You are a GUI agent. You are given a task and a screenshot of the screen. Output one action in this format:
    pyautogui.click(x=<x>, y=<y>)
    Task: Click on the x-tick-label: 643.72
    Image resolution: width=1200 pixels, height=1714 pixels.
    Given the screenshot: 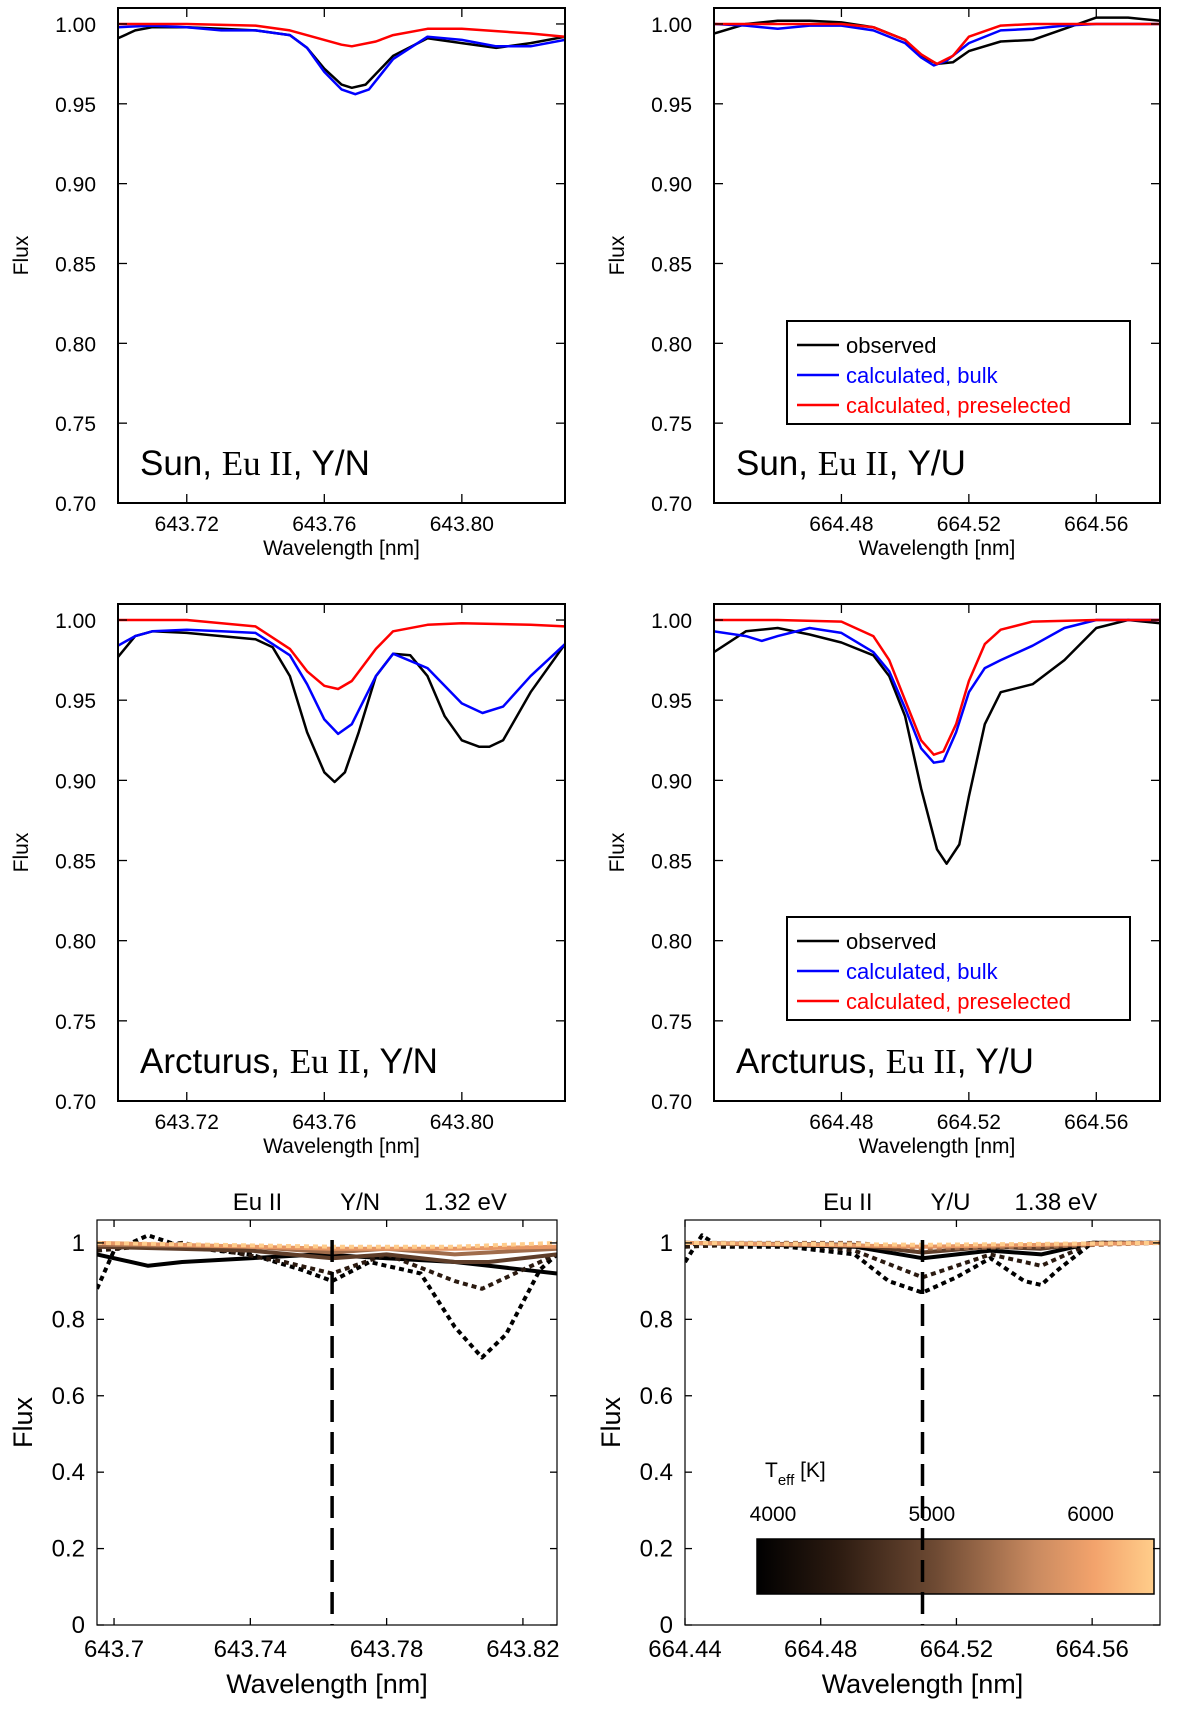 What is the action you would take?
    pyautogui.click(x=187, y=1122)
    